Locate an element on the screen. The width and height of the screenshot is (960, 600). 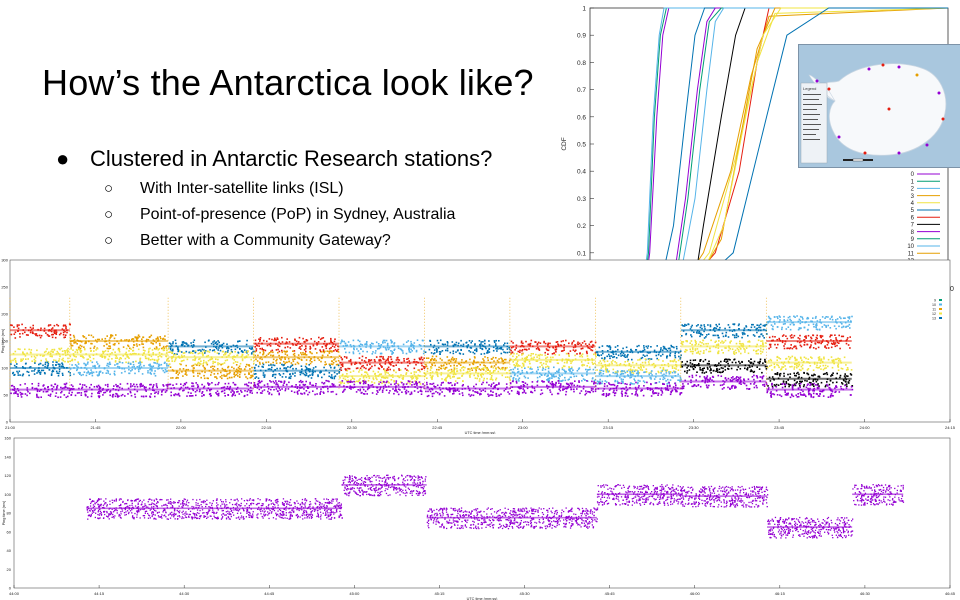
scatter1-band is located at coordinates (296, 343).